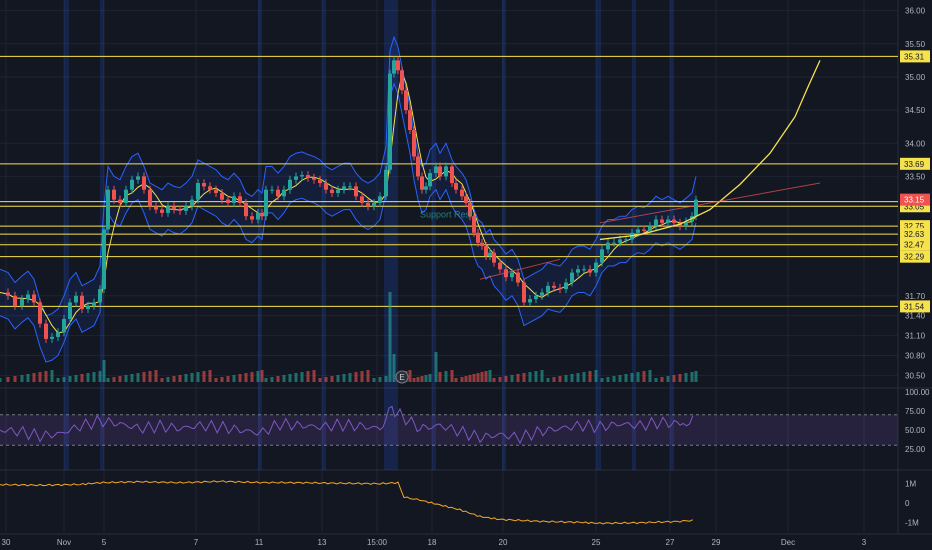 The width and height of the screenshot is (932, 550). I want to click on indicator-line, so click(347, 502).